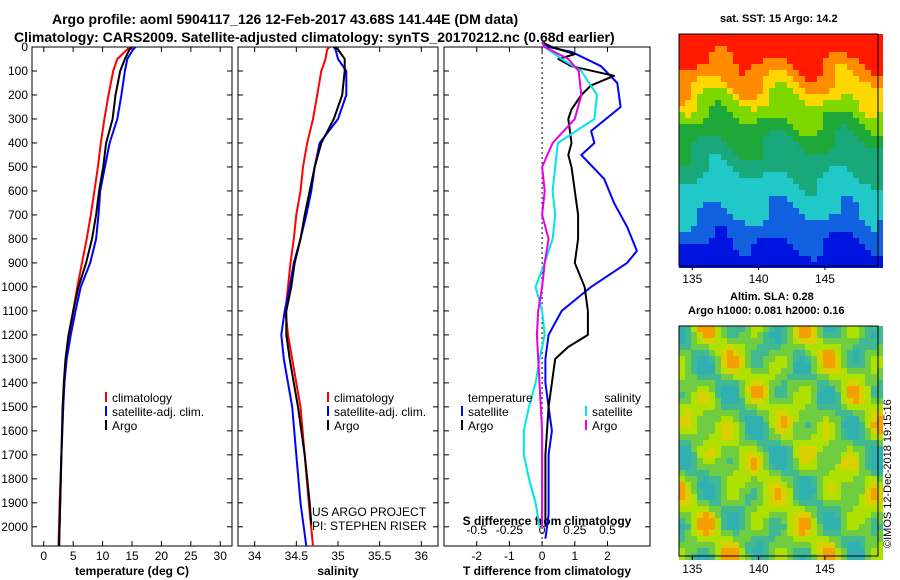  What do you see at coordinates (825, 279) in the screenshot?
I see `lon-tick-label: 145` at bounding box center [825, 279].